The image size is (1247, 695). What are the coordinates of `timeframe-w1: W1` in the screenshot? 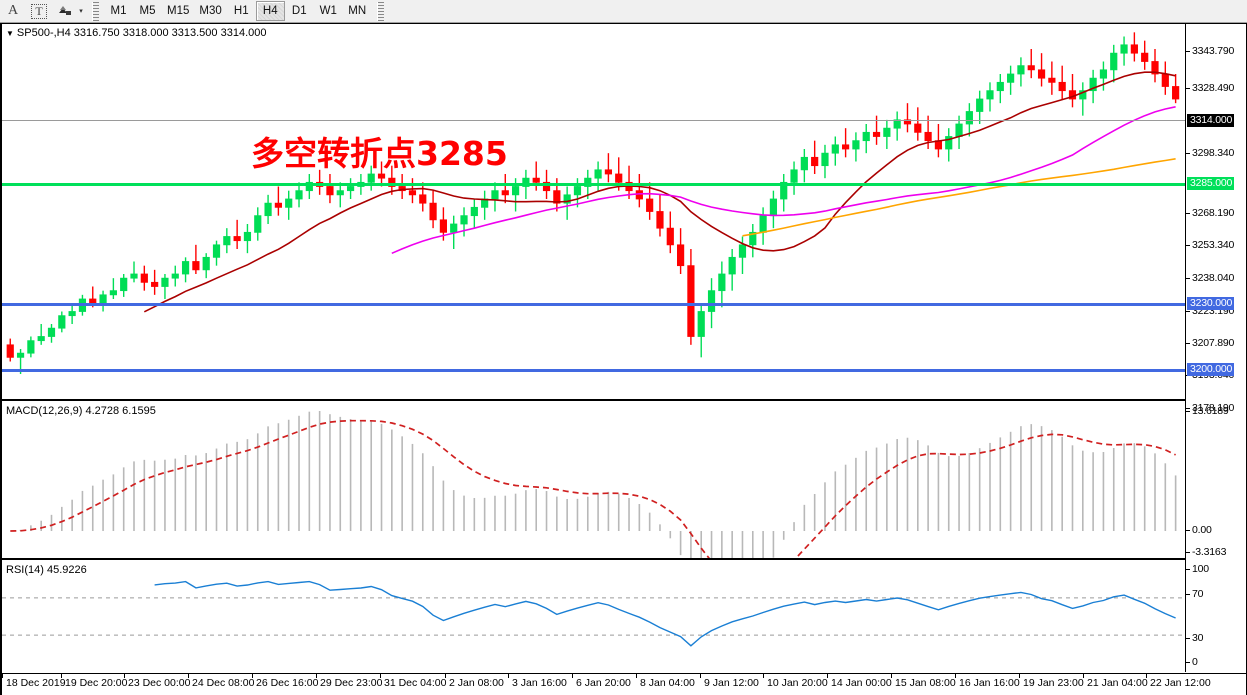 It's located at (328, 11).